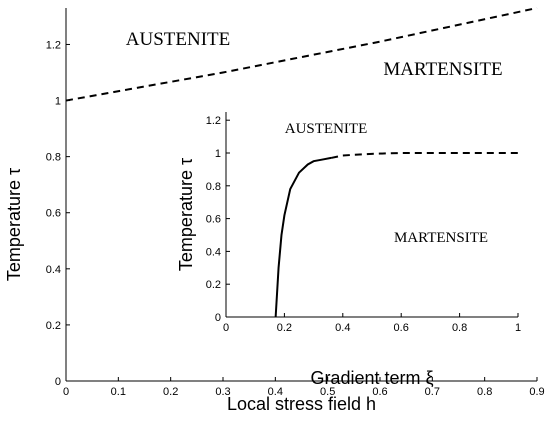  I want to click on x-tick-label: 1, so click(518, 328).